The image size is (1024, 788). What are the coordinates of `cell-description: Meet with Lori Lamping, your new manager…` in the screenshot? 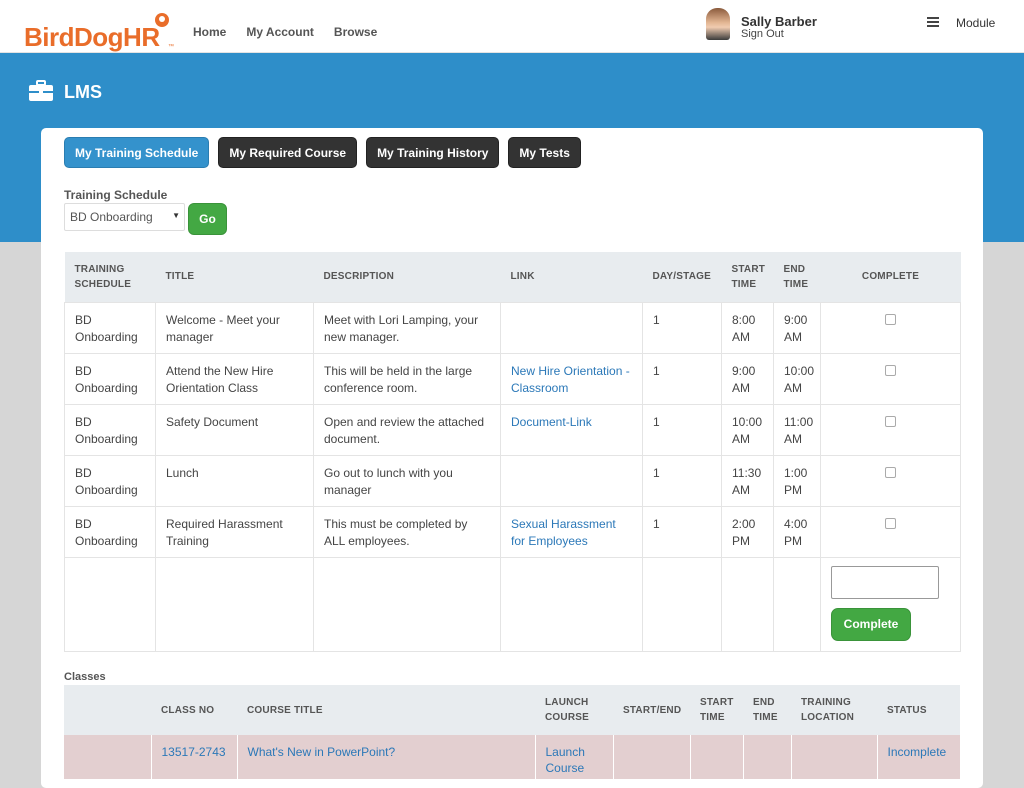 It's located at (407, 327).